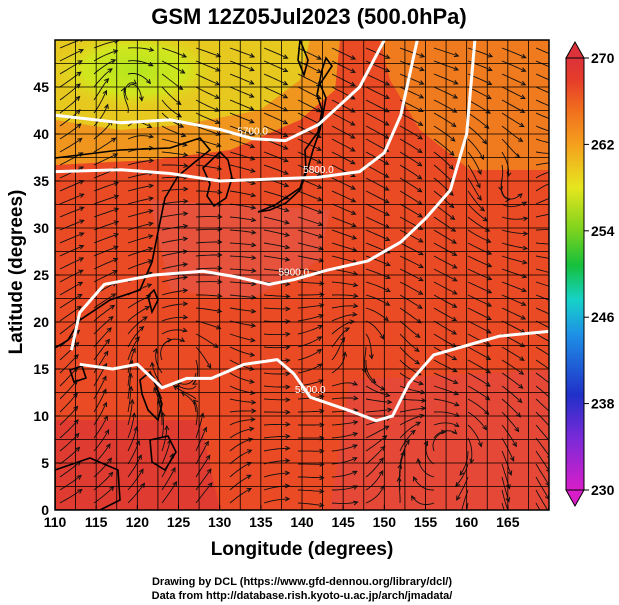 Image resolution: width=619 pixels, height=605 pixels. Describe the element at coordinates (603, 317) in the screenshot. I see `colorbar-tick-label: 246` at that location.